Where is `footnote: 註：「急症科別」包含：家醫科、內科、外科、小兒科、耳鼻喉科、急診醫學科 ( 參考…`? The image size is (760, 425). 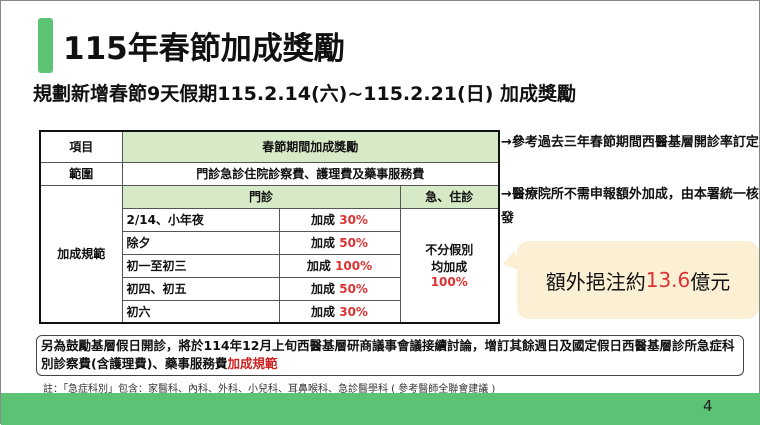 footnote: 註：「急症科別」包含：家醫科、內科、外科、小兒科、耳鼻喉科、急診醫學科 ( 參考… is located at coordinates (269, 389).